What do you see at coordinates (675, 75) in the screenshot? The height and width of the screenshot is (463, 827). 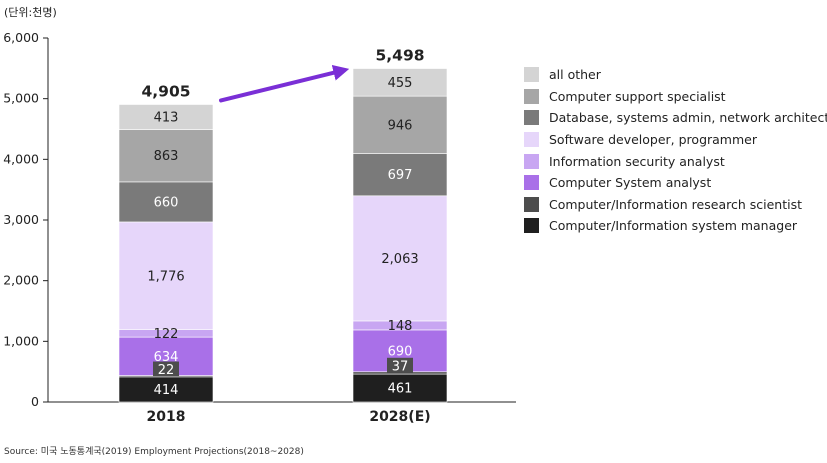 I see `legend-item: all other` at bounding box center [675, 75].